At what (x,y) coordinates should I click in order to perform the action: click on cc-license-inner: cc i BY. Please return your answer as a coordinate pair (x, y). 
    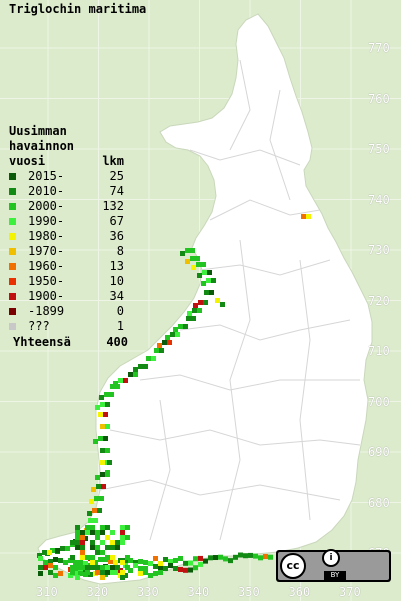
    Looking at the image, I should click on (333, 564).